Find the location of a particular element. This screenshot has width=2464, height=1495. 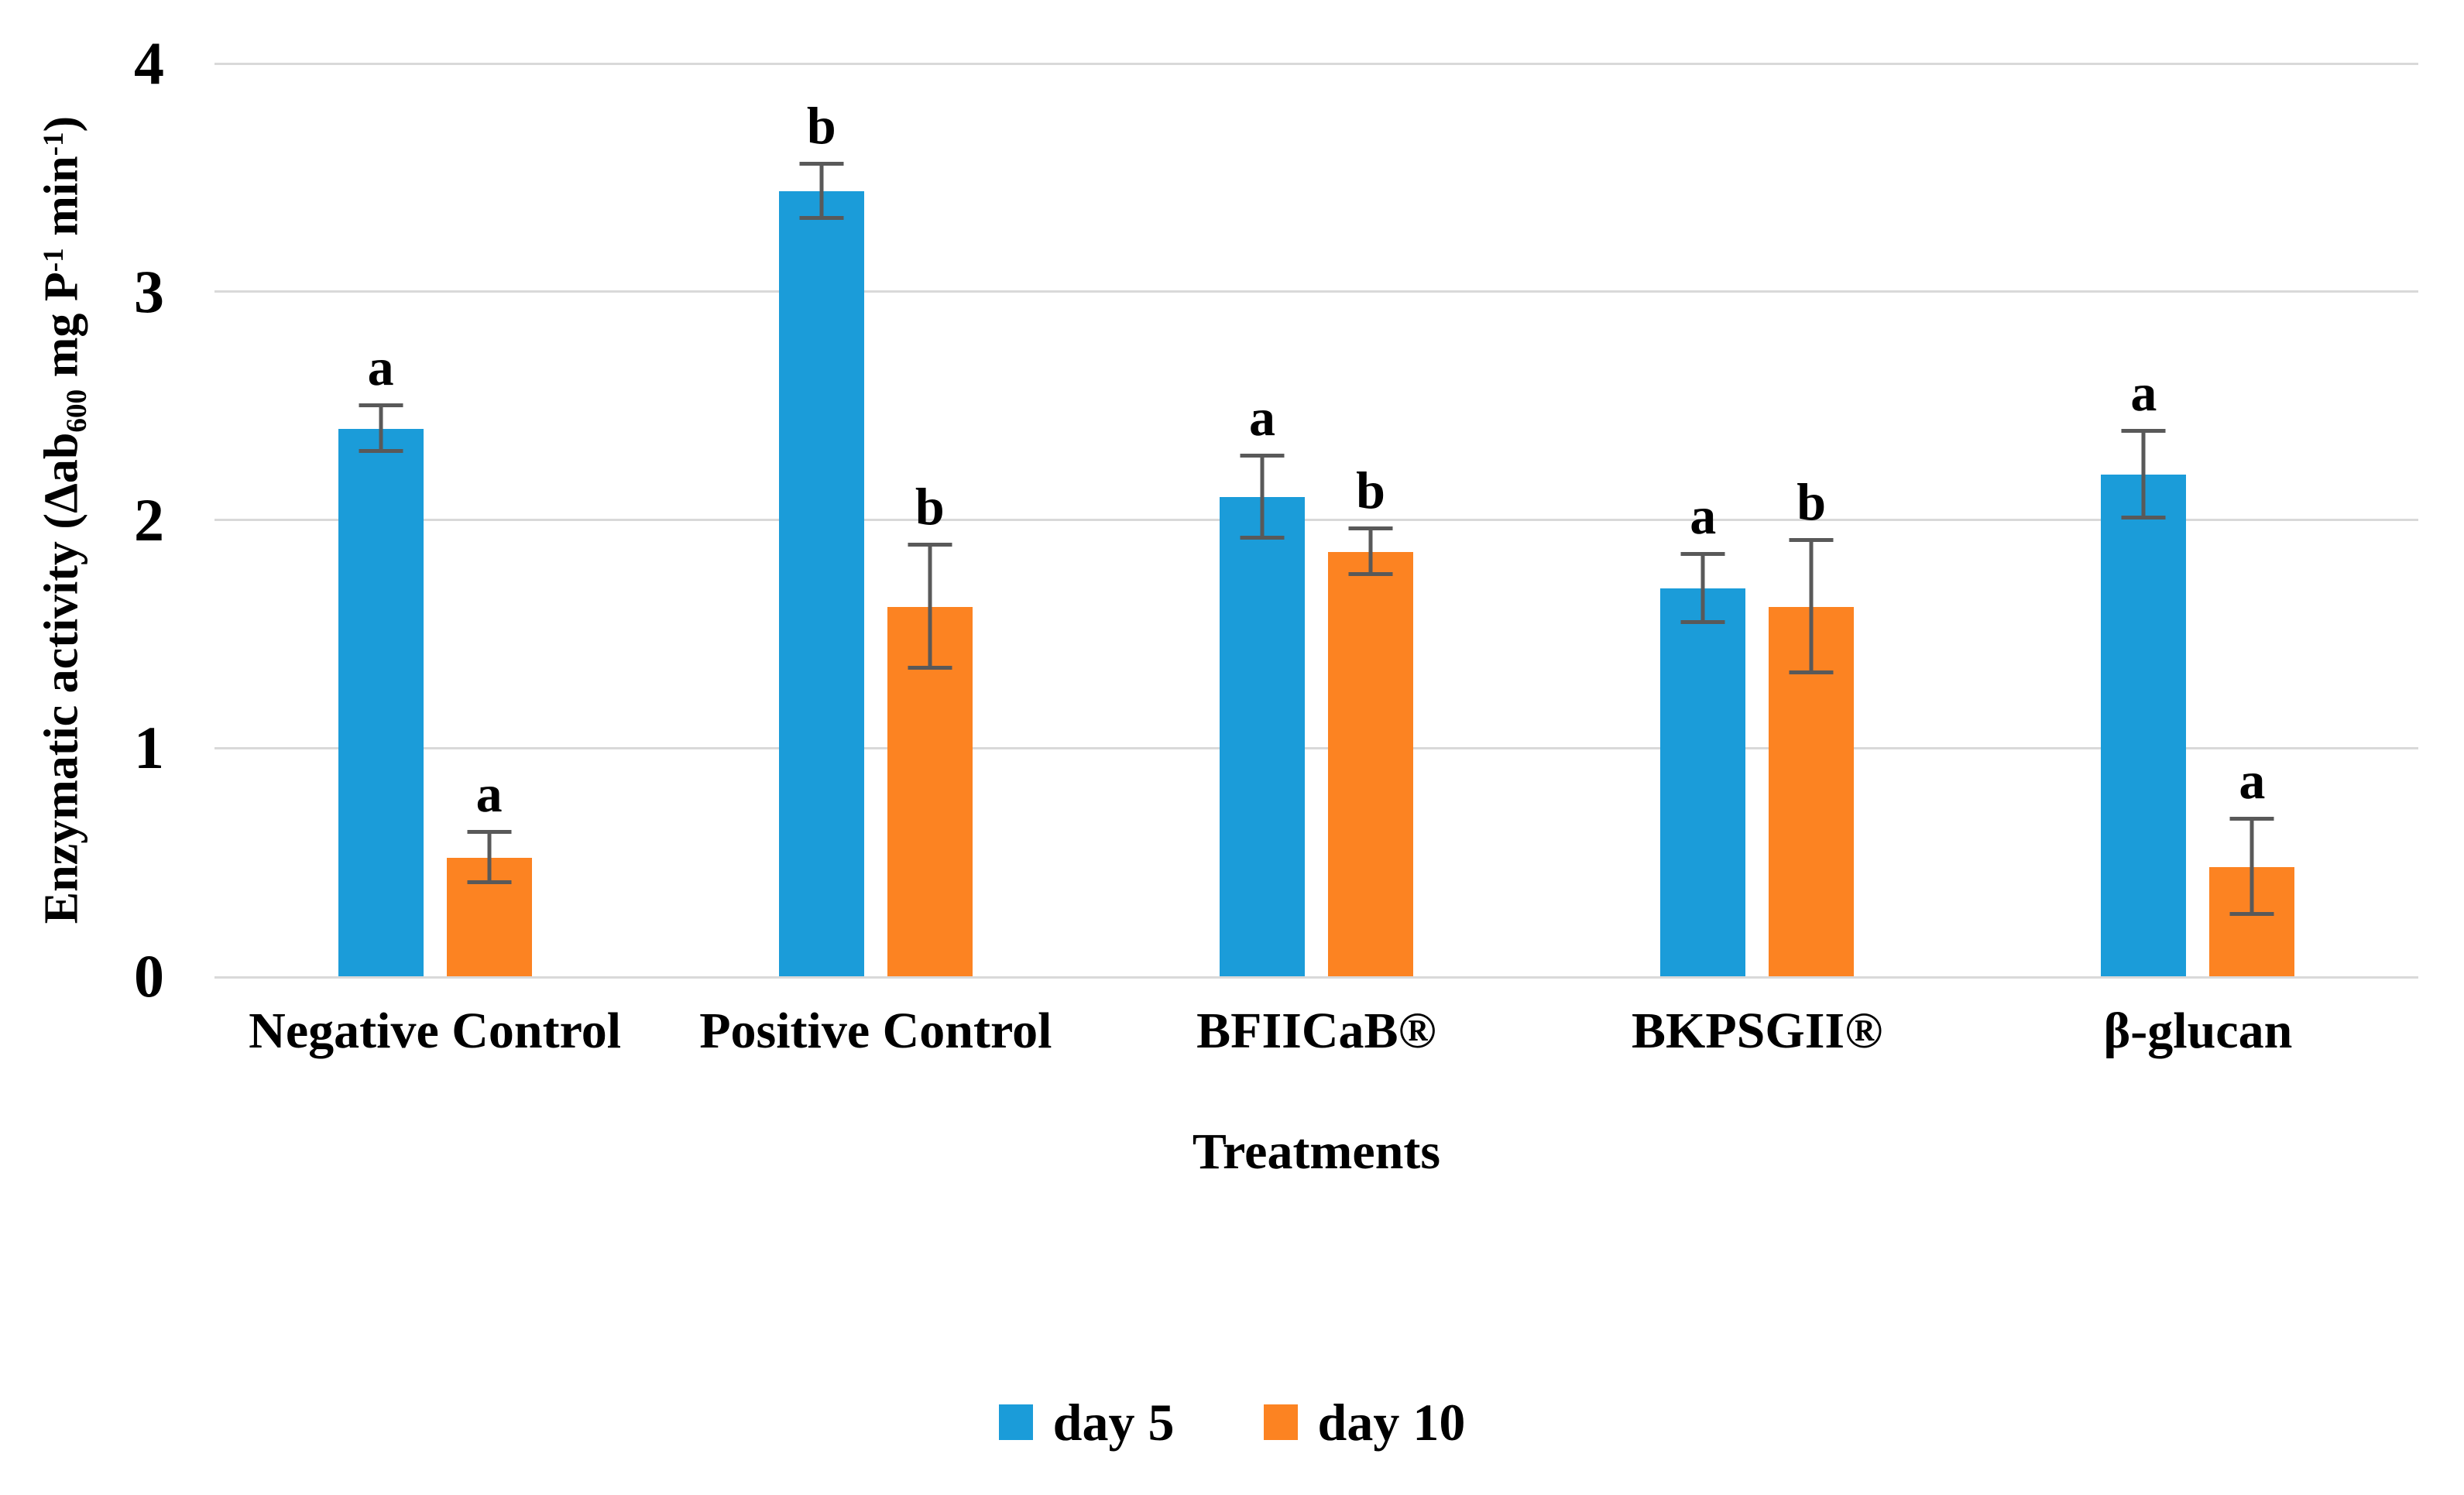

error-cap-top-day-5-glucan is located at coordinates (2143, 430).